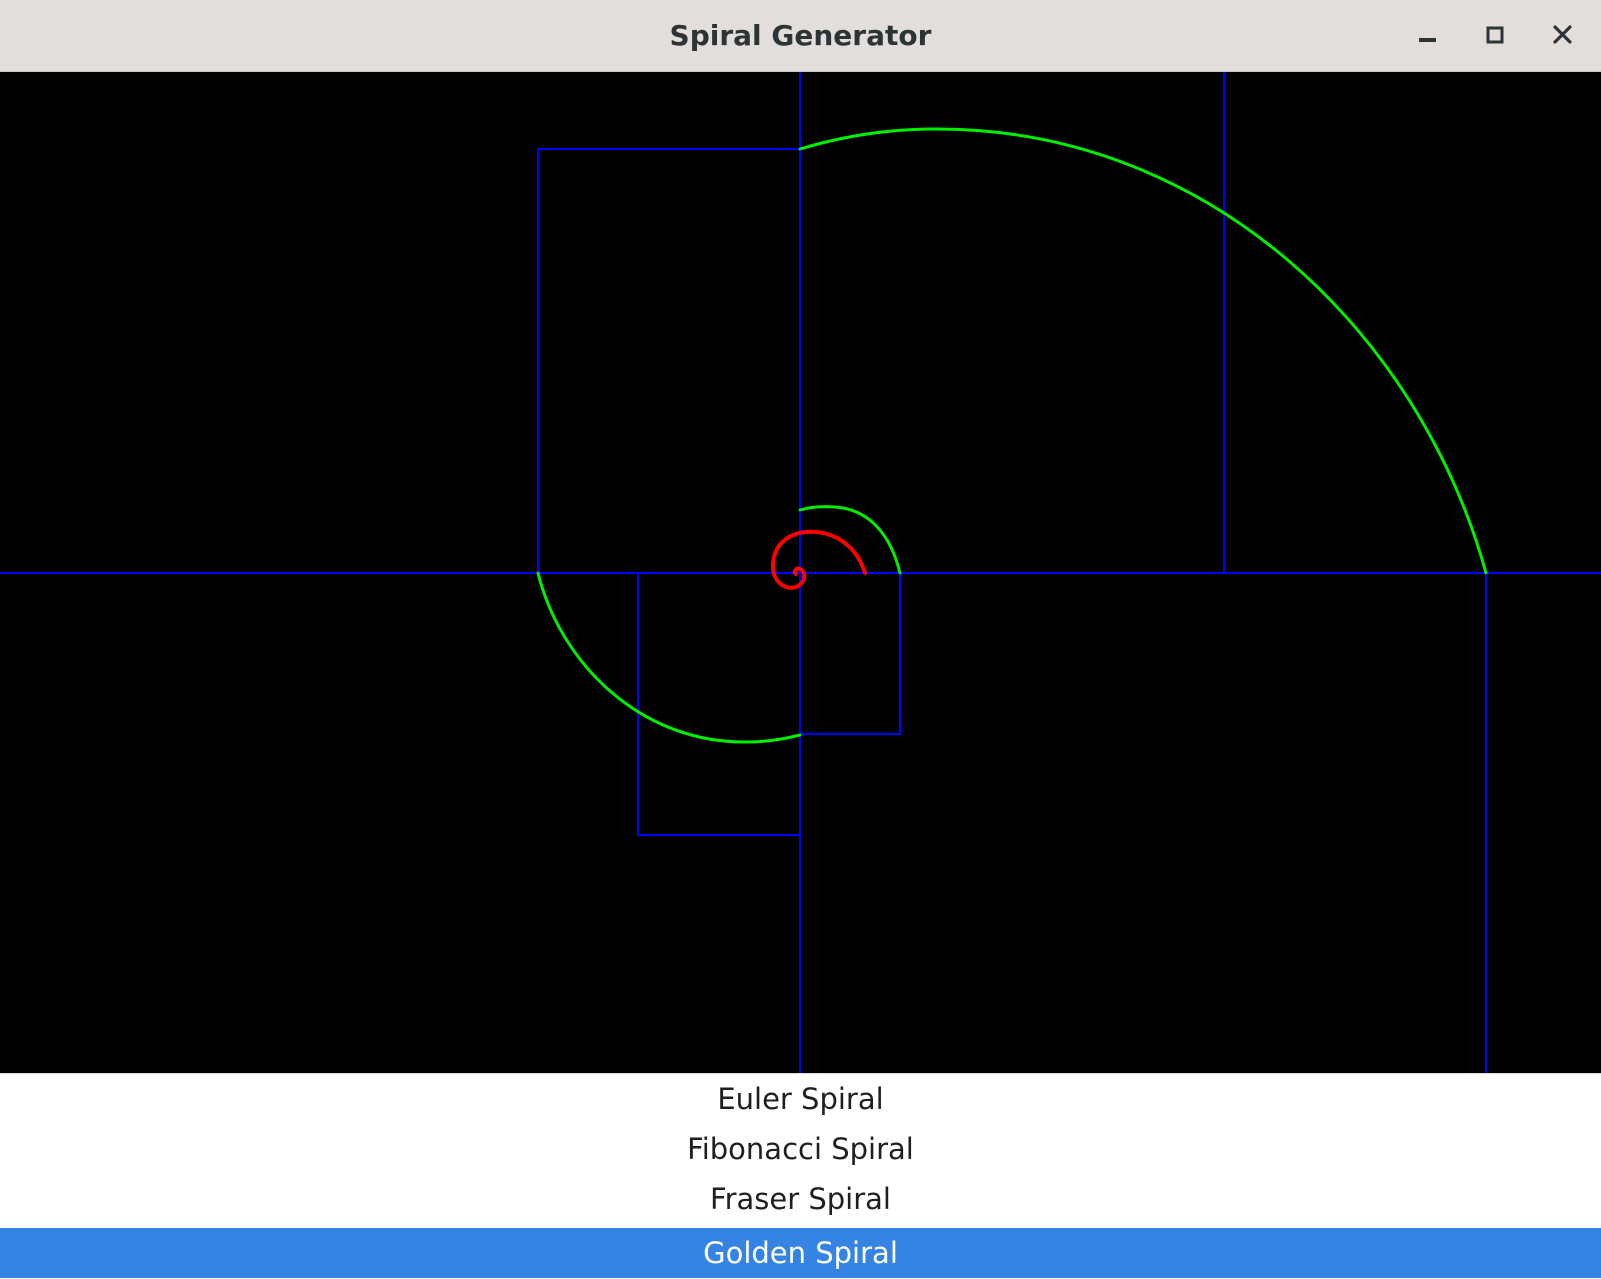  What do you see at coordinates (1428, 36) in the screenshot?
I see `minimize-button` at bounding box center [1428, 36].